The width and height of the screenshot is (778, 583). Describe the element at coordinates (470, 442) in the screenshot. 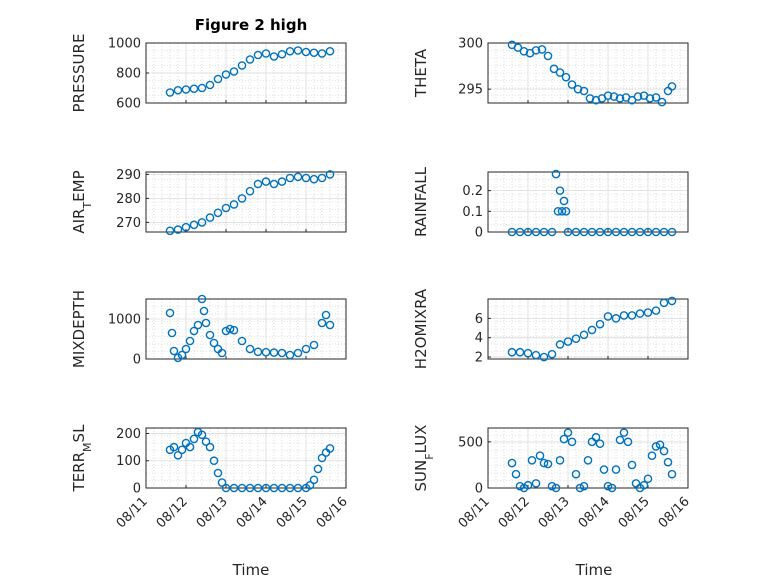

I see `y-tick-label: 500` at that location.